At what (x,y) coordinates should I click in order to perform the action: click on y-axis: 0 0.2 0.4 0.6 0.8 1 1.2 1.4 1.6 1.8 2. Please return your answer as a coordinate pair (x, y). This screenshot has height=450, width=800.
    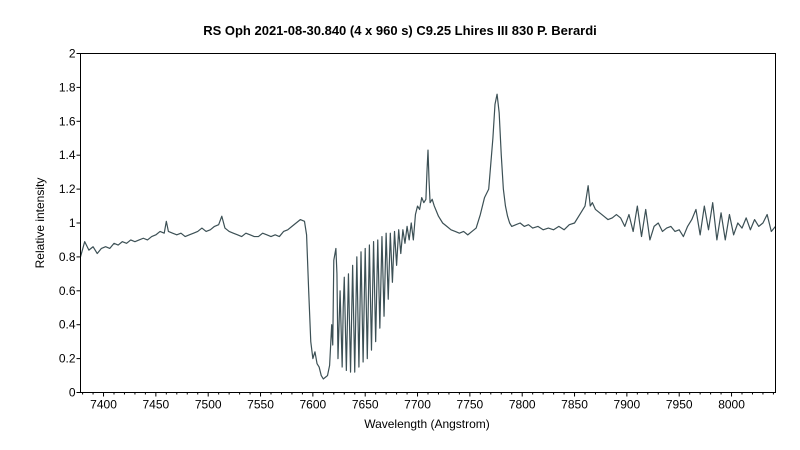
    Looking at the image, I should click on (70, 223).